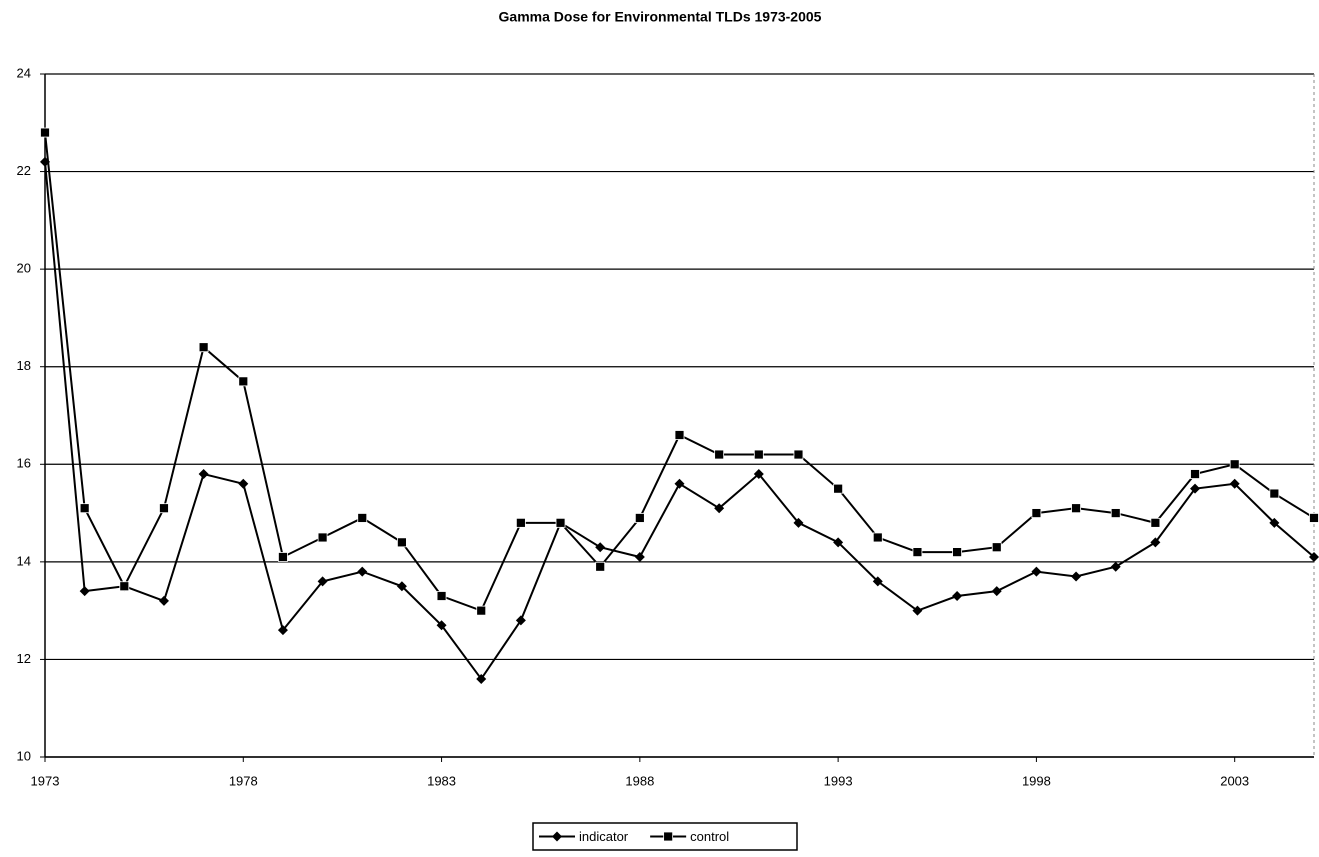 The height and width of the screenshot is (857, 1319). What do you see at coordinates (709, 836) in the screenshot?
I see `legend-label: control` at bounding box center [709, 836].